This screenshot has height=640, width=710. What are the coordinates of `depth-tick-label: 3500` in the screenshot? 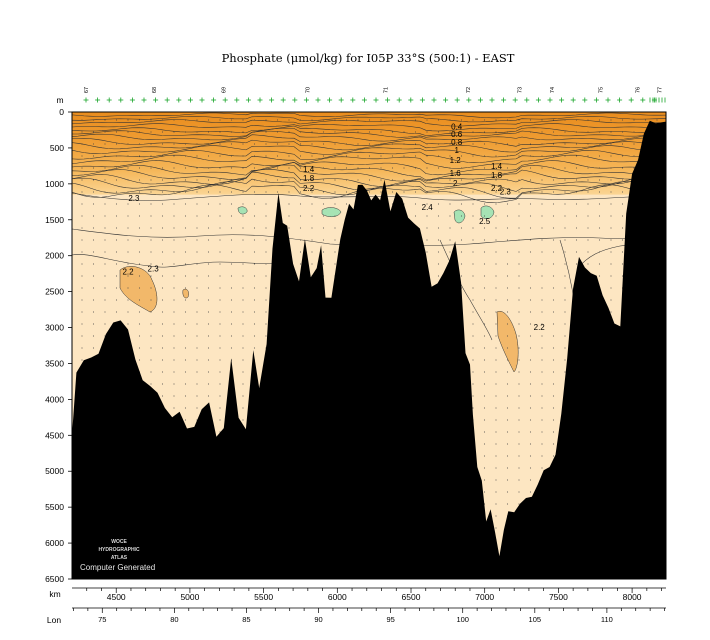 It's located at (54, 363).